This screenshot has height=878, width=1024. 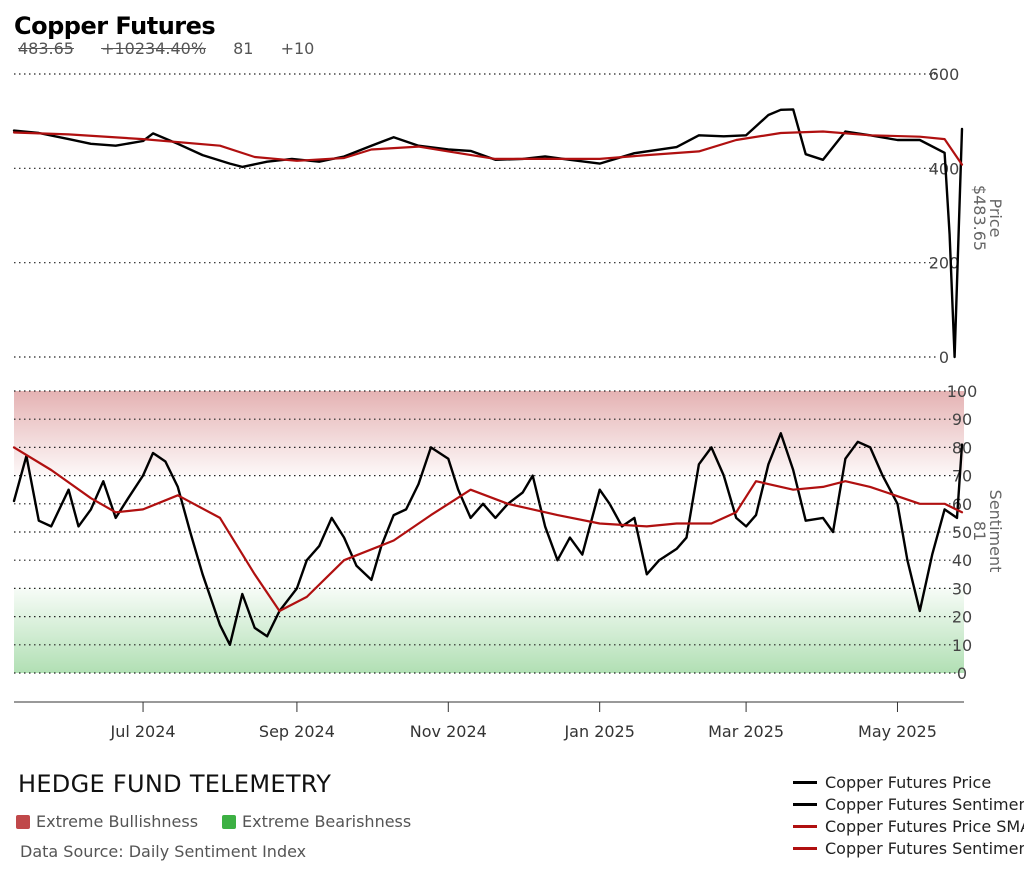 I want to click on price-axis-value: $483.65, so click(x=979, y=218).